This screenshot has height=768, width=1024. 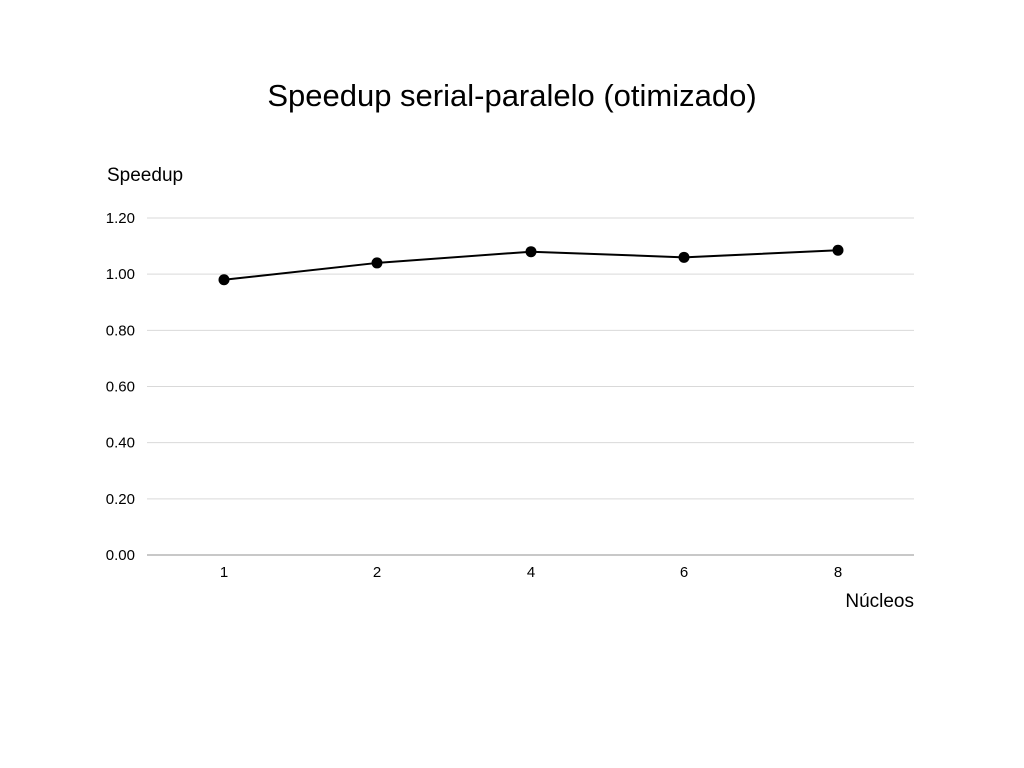 I want to click on chart-title: Speedup serial-paralelo (otimizado), so click(x=511, y=95).